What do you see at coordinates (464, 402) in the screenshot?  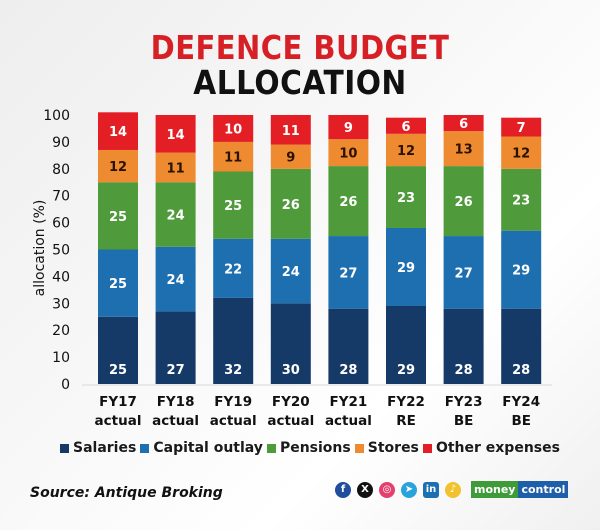 I see `x-tick-label: FY23` at bounding box center [464, 402].